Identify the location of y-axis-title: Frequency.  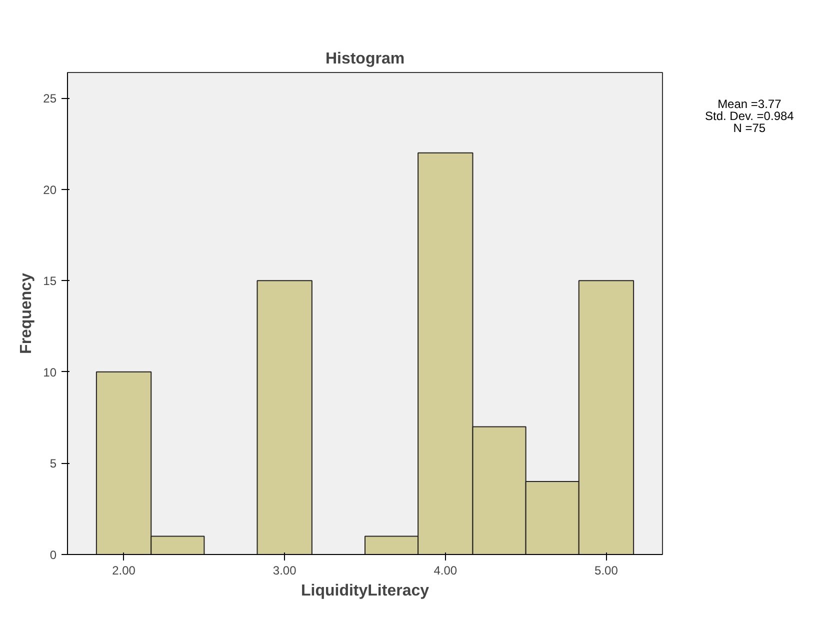
(27, 313).